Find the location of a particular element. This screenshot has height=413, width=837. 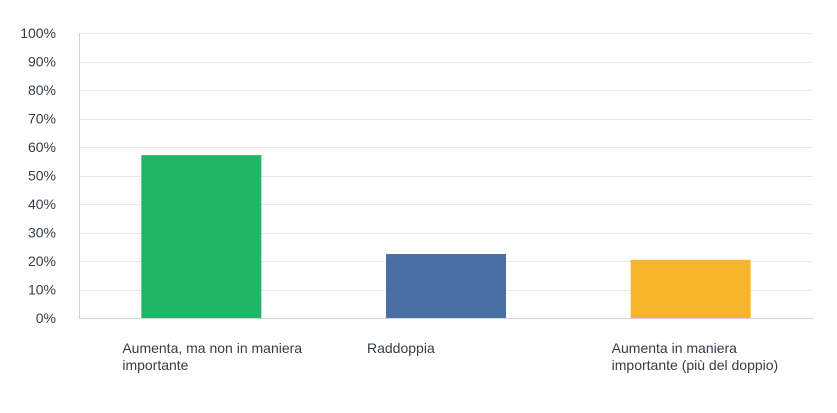

y-tick-label: 100% is located at coordinates (38, 33).